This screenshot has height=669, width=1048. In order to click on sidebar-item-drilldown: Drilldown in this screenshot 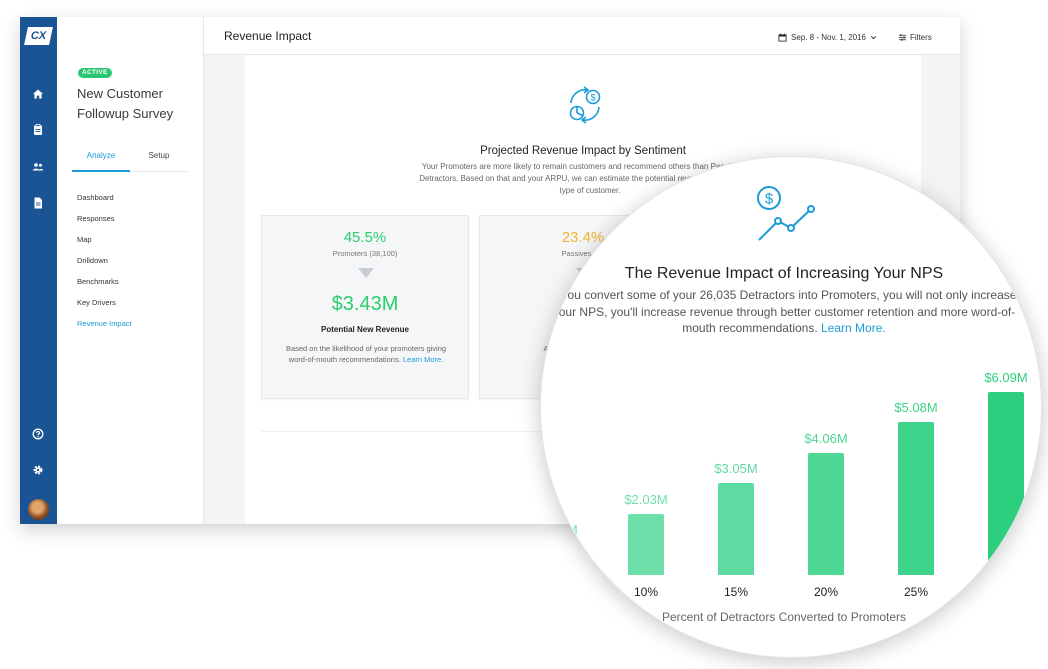, I will do `click(92, 260)`.